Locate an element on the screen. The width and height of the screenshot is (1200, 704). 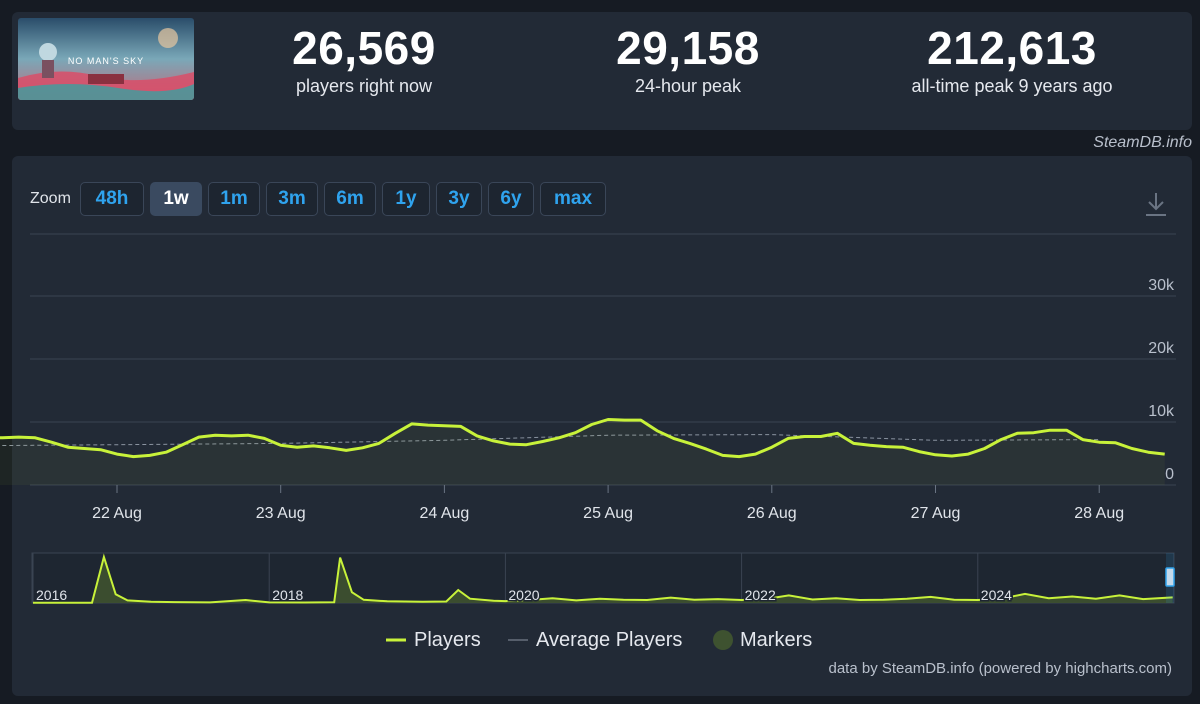
x-tick-label: 23 Aug is located at coordinates (281, 513).